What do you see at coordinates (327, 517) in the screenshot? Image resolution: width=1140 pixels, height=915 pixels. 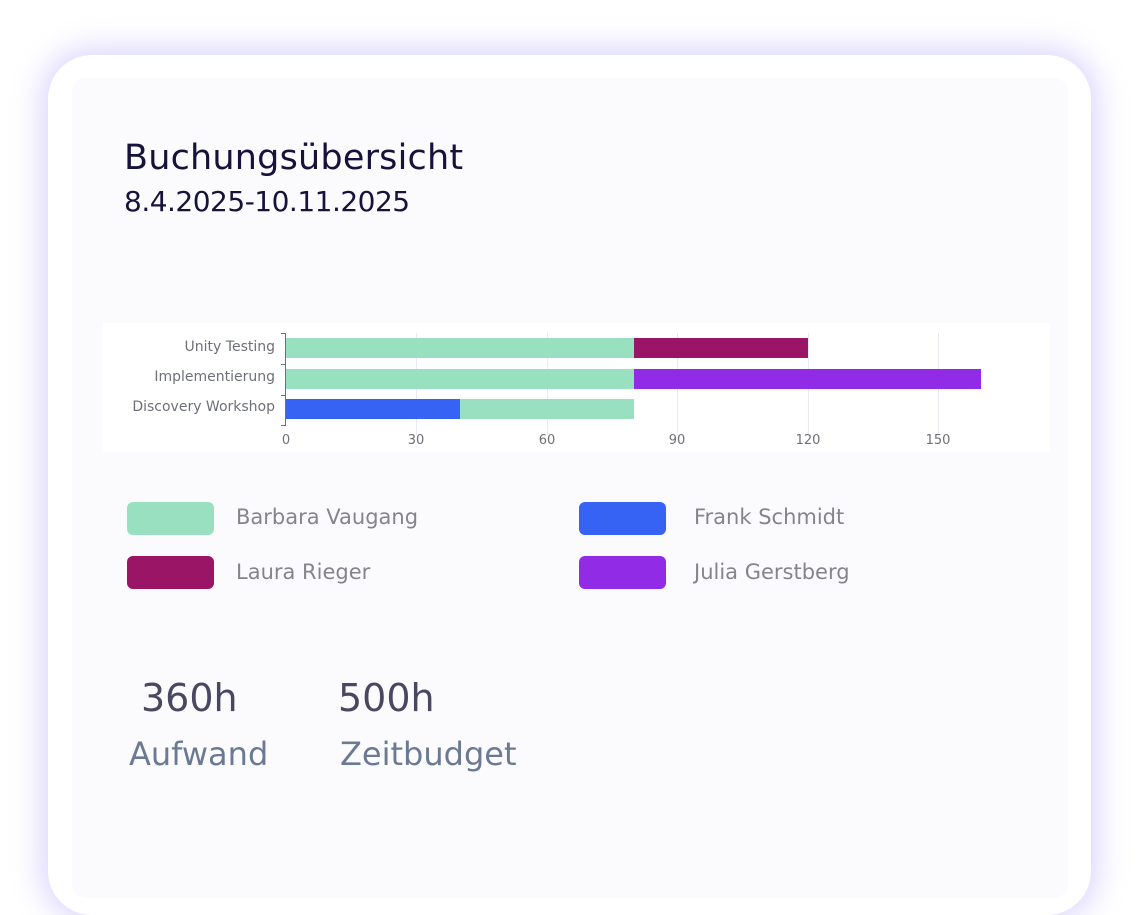 I see `legend-label: Barbara Vaugang` at bounding box center [327, 517].